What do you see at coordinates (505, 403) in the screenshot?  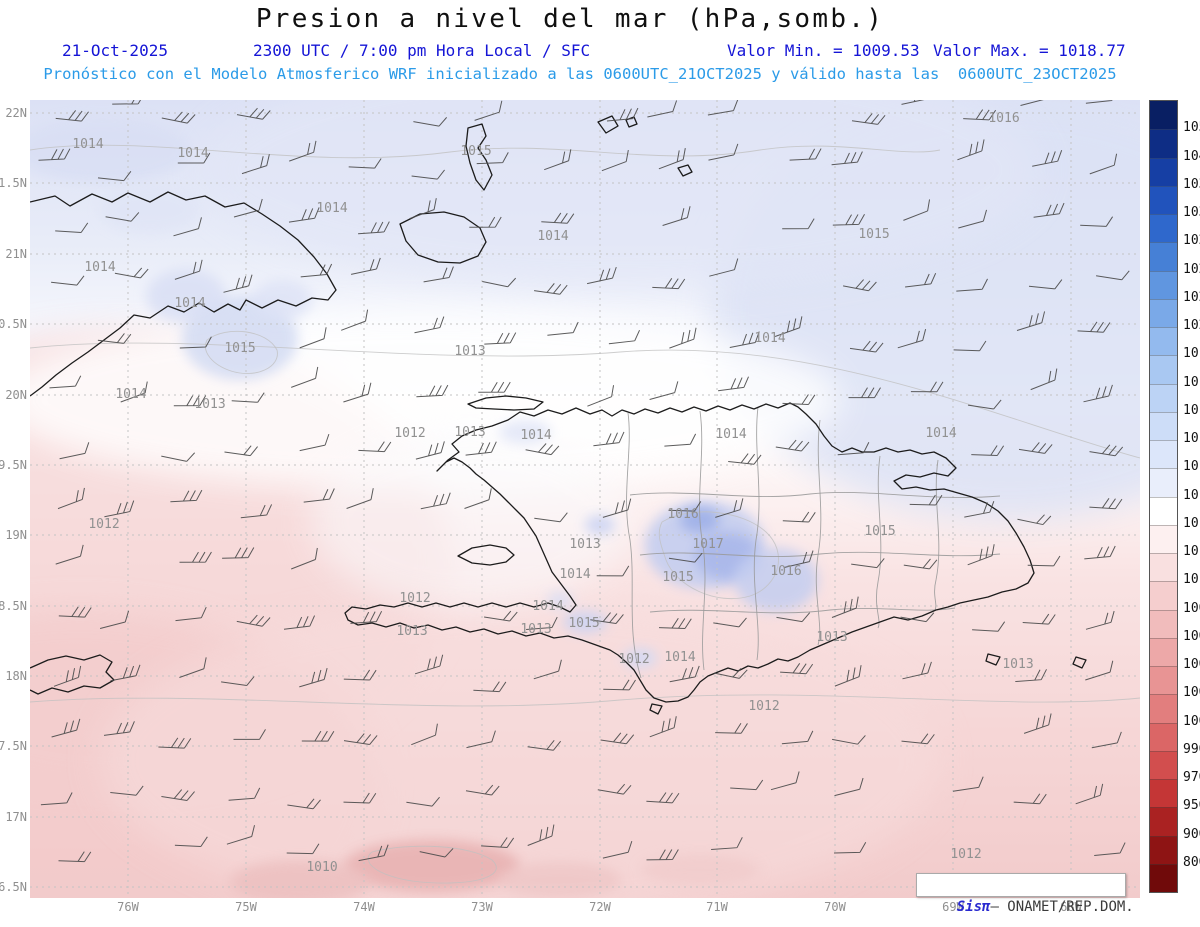 I see `coastline-tortuga` at bounding box center [505, 403].